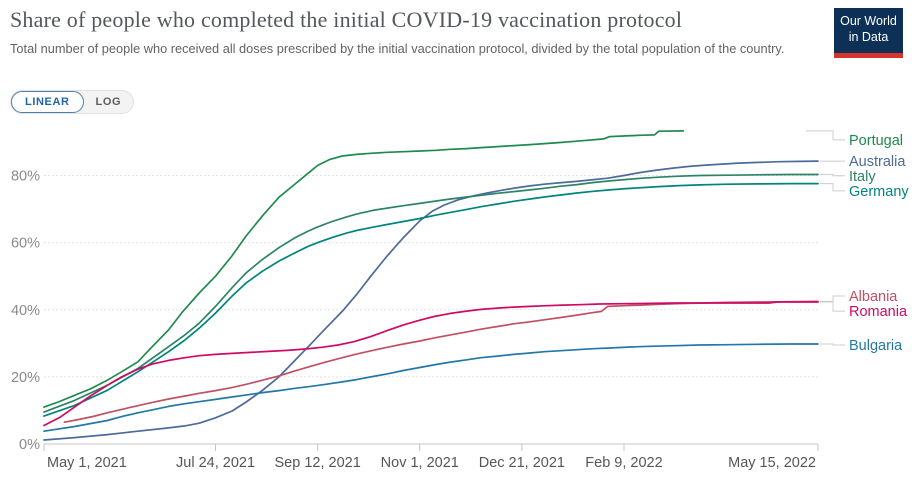 This screenshot has height=480, width=919. Describe the element at coordinates (215, 463) in the screenshot. I see `x-axis-label-1: Jul 24, 2021` at that location.